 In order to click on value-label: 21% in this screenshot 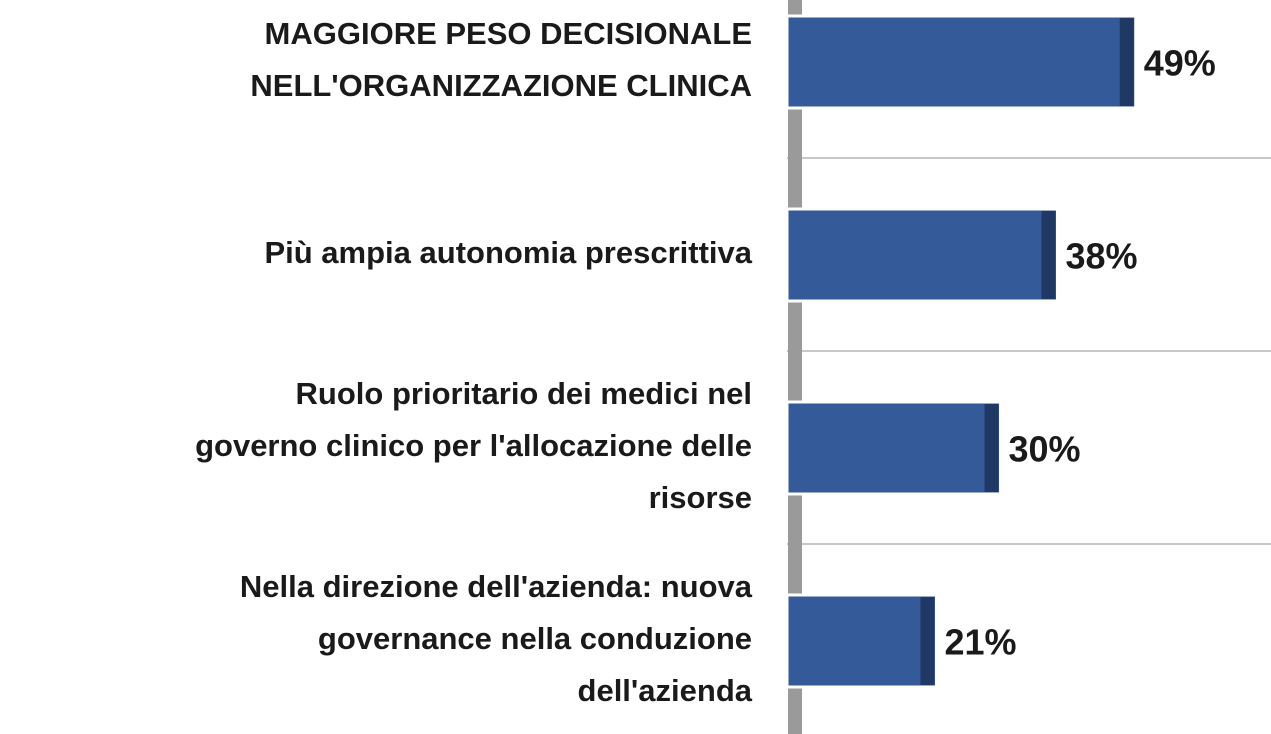, I will do `click(980, 642)`.